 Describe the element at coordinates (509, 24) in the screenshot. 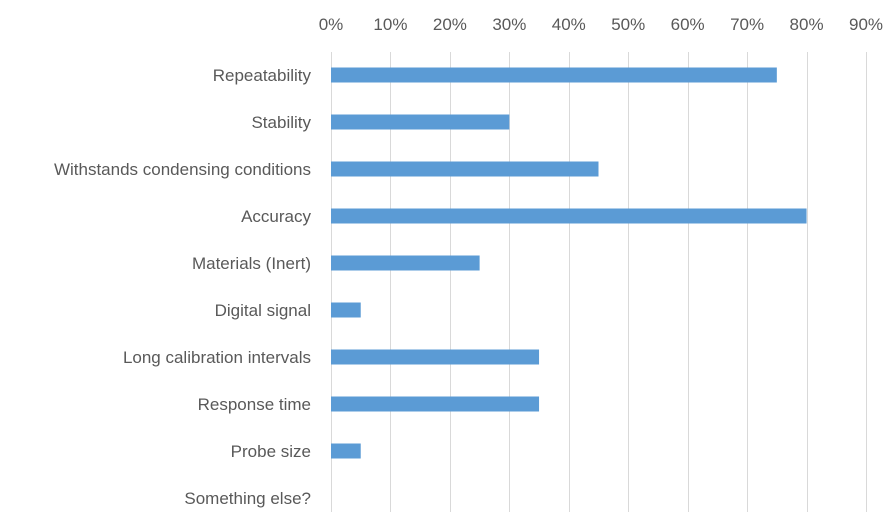

I see `x-tick-label: 30%` at that location.